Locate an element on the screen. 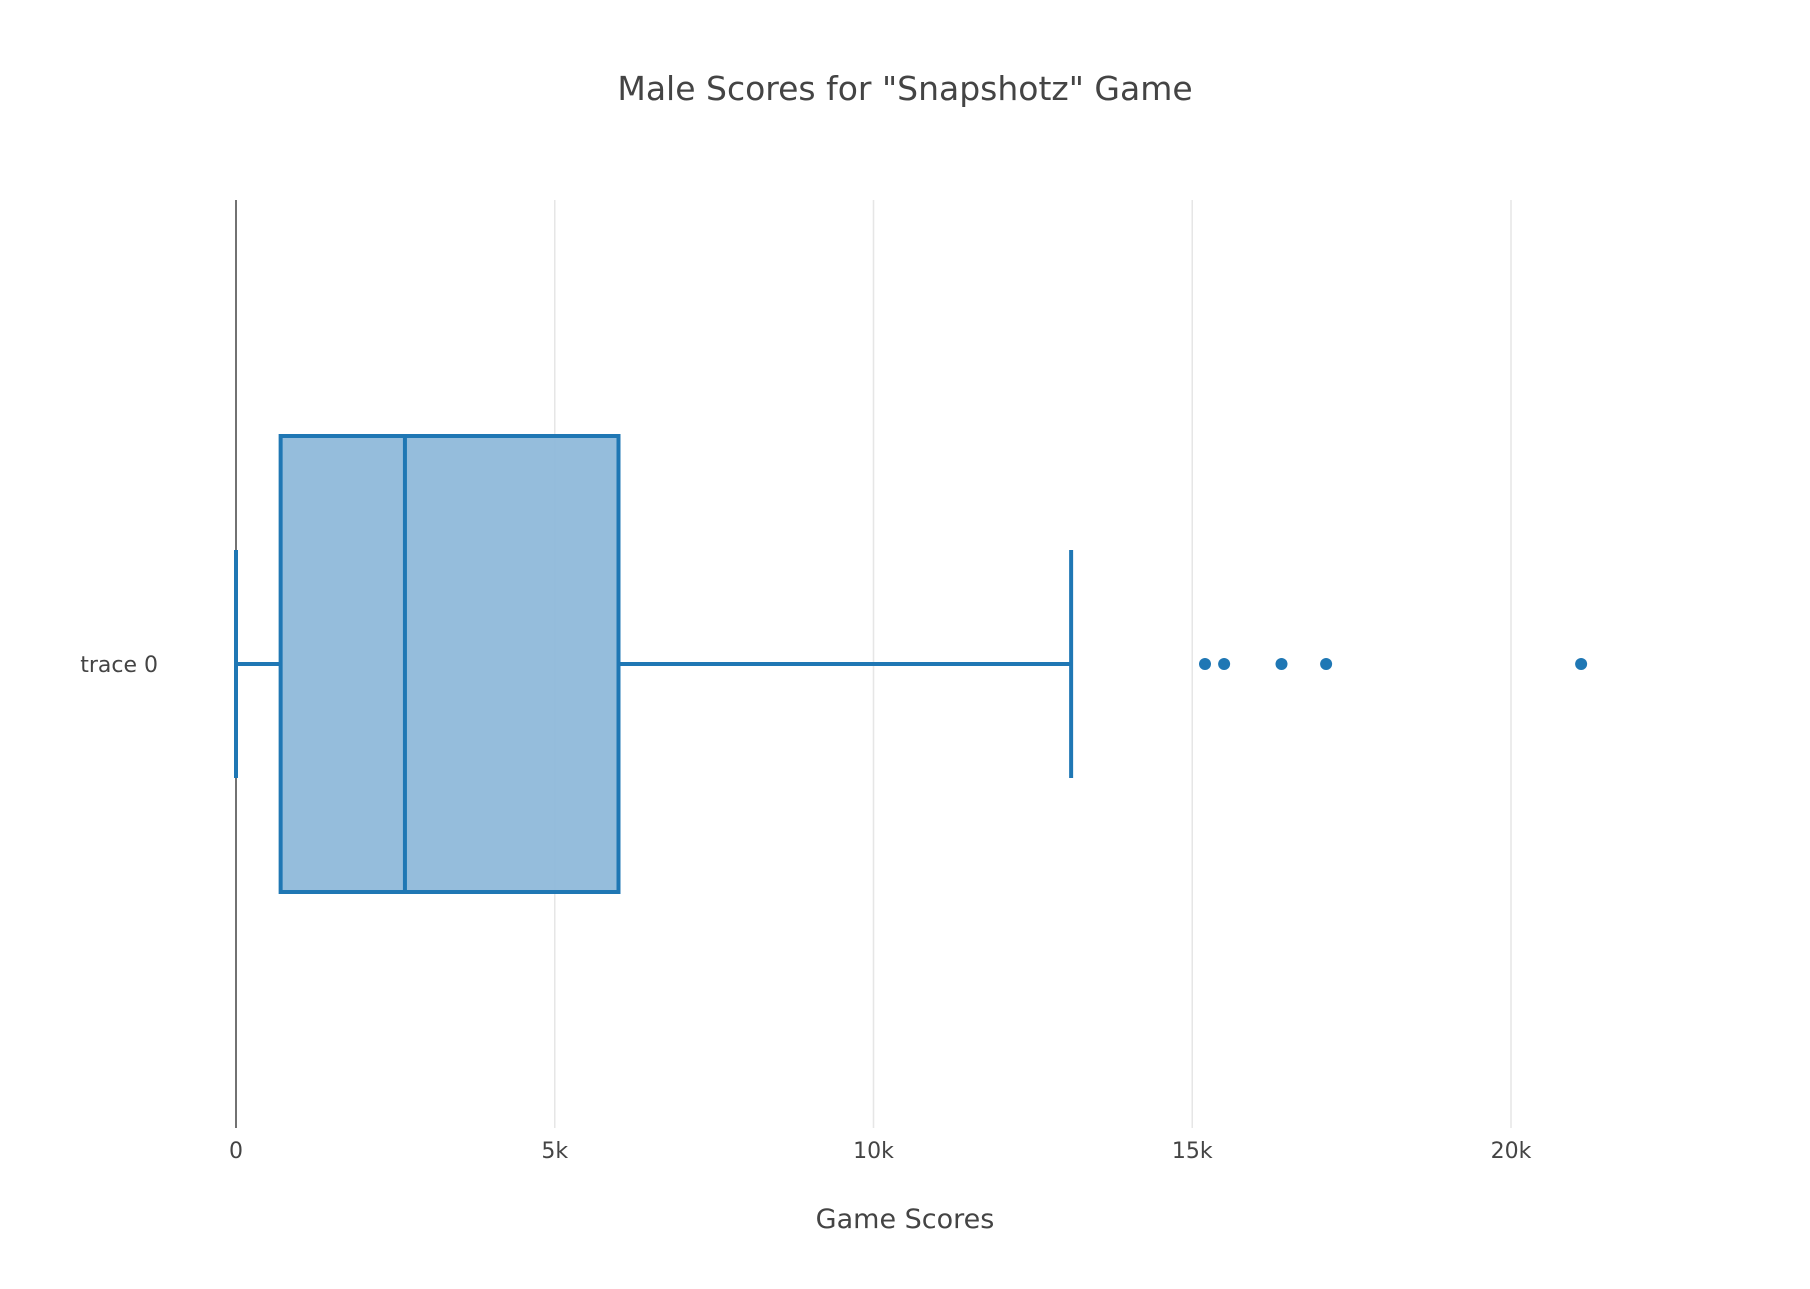 The height and width of the screenshot is (1289, 1810). iqr-box is located at coordinates (449, 664).